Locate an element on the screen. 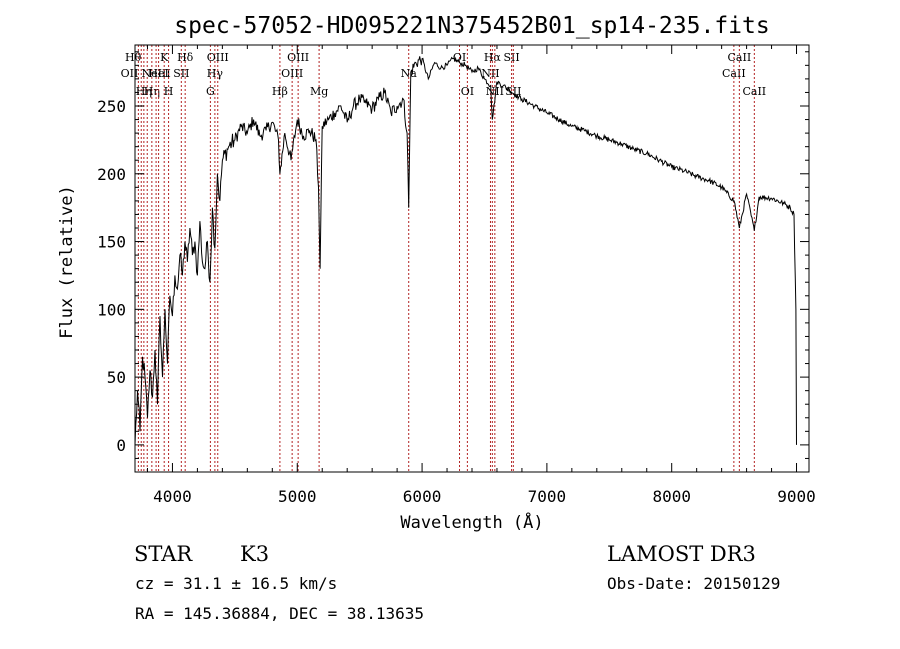 Image resolution: width=900 pixels, height=649 pixels. x-tick-label: 9000 is located at coordinates (796, 496).